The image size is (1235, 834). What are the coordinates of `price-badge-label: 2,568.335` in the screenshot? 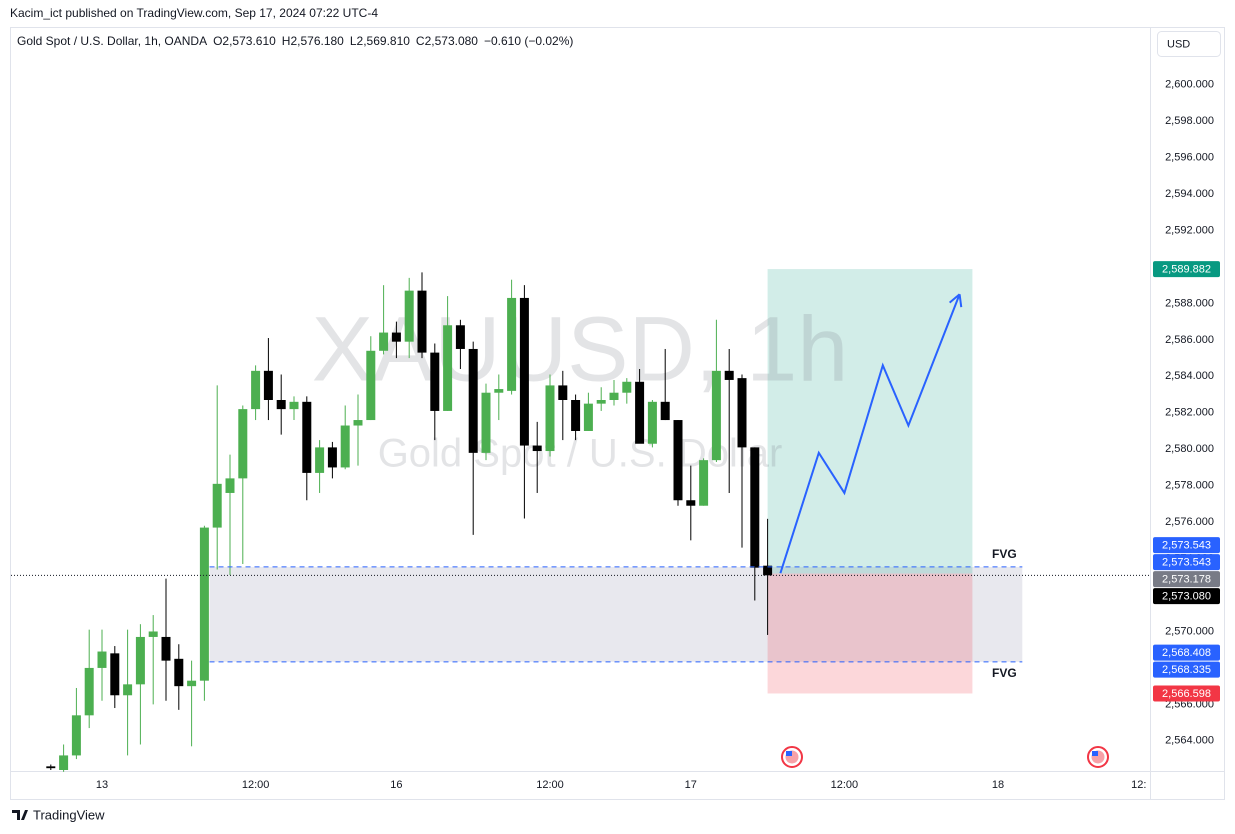 It's located at (1186, 670).